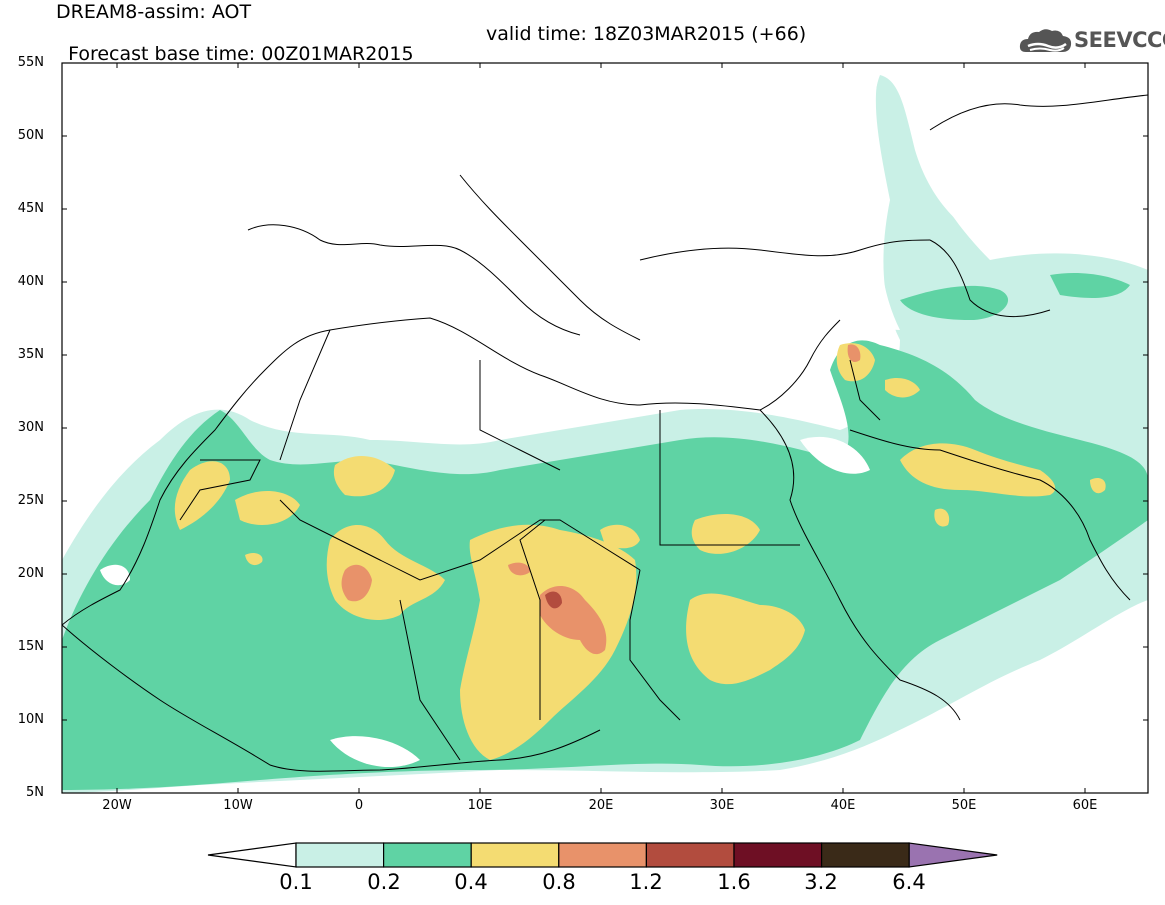 The height and width of the screenshot is (905, 1165). Describe the element at coordinates (480, 805) in the screenshot. I see `lon-label: 10E` at that location.